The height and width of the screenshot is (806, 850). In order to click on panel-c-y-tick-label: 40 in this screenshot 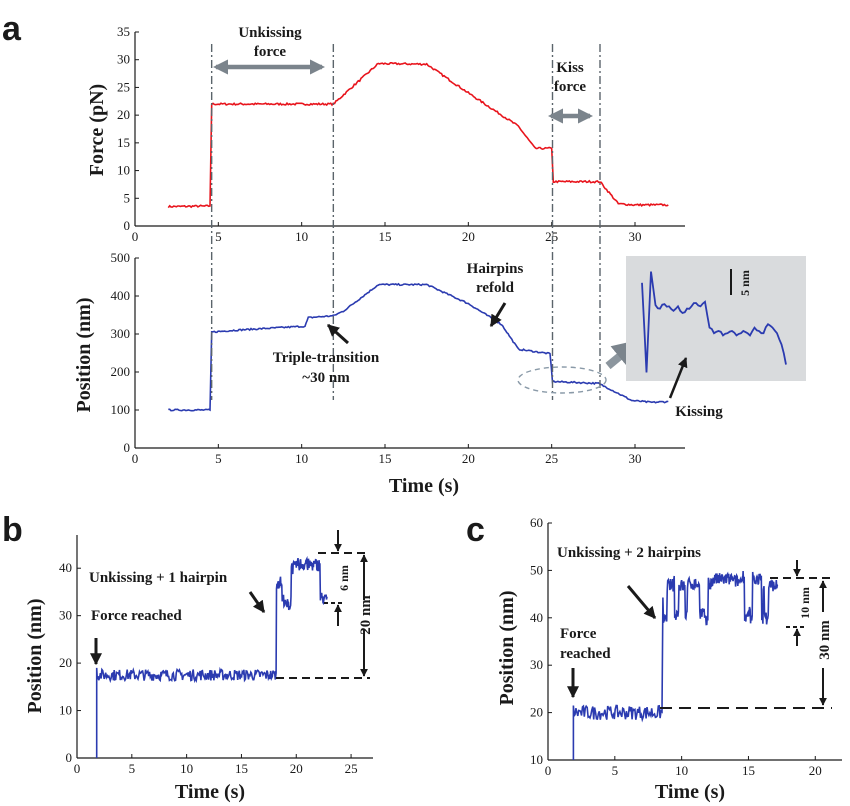, I will do `click(536, 617)`.